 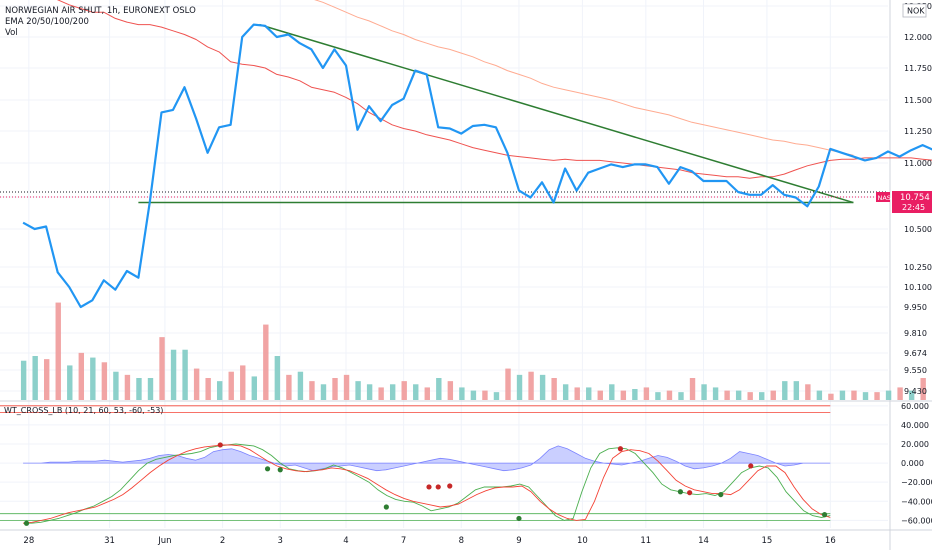 What do you see at coordinates (916, 482) in the screenshot?
I see `wt-tick-label: −20.000` at bounding box center [916, 482].